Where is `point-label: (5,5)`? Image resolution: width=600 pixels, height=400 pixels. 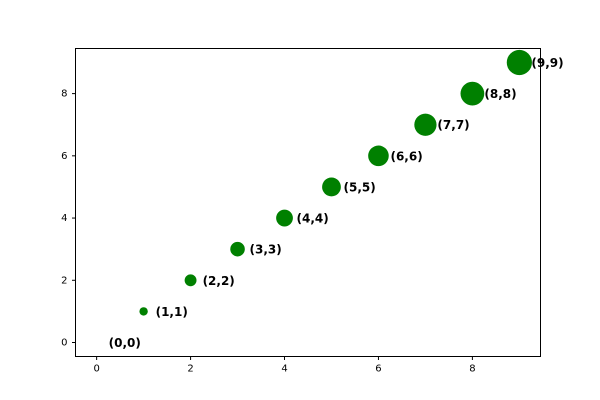 point-label: (5,5) is located at coordinates (359, 187).